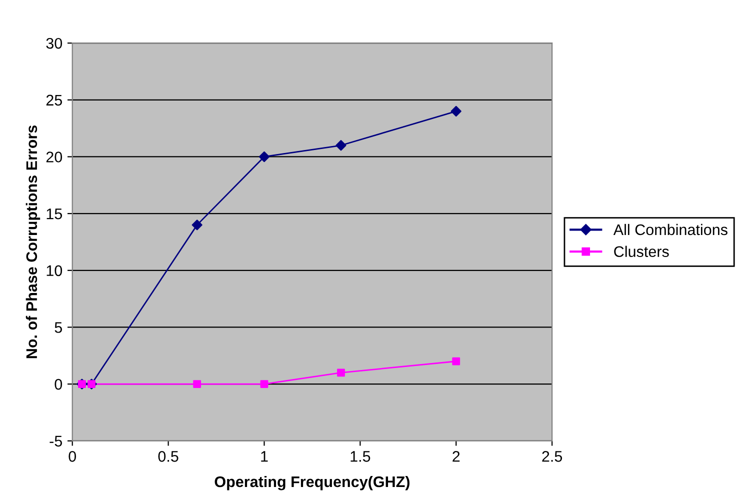 This screenshot has height=501, width=746. Describe the element at coordinates (58, 384) in the screenshot. I see `y-tick-label: 0` at that location.